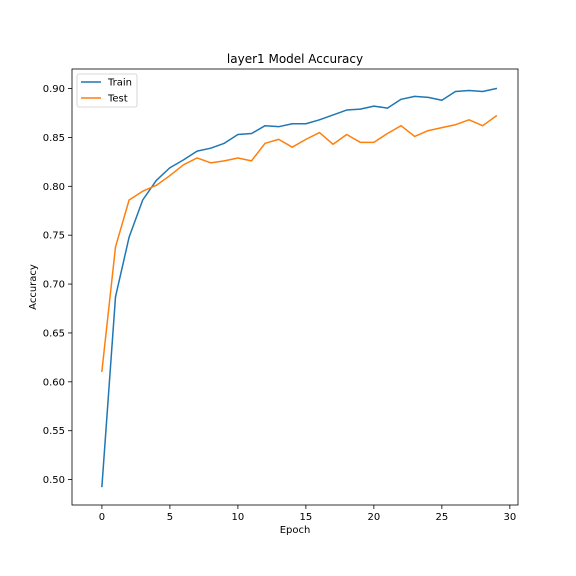 The image size is (576, 576). I want to click on y-tick-label: 0.85, so click(54, 138).